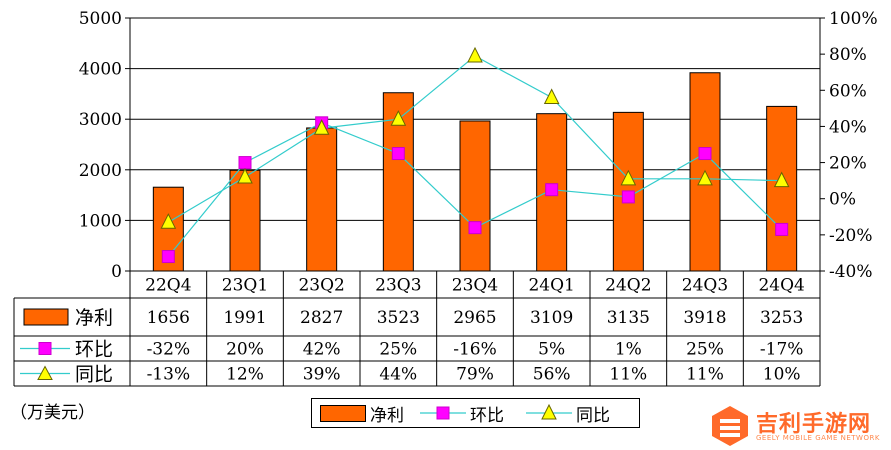 The image size is (891, 450). What do you see at coordinates (628, 318) in the screenshot?
I see `table-cell: 3135` at bounding box center [628, 318].